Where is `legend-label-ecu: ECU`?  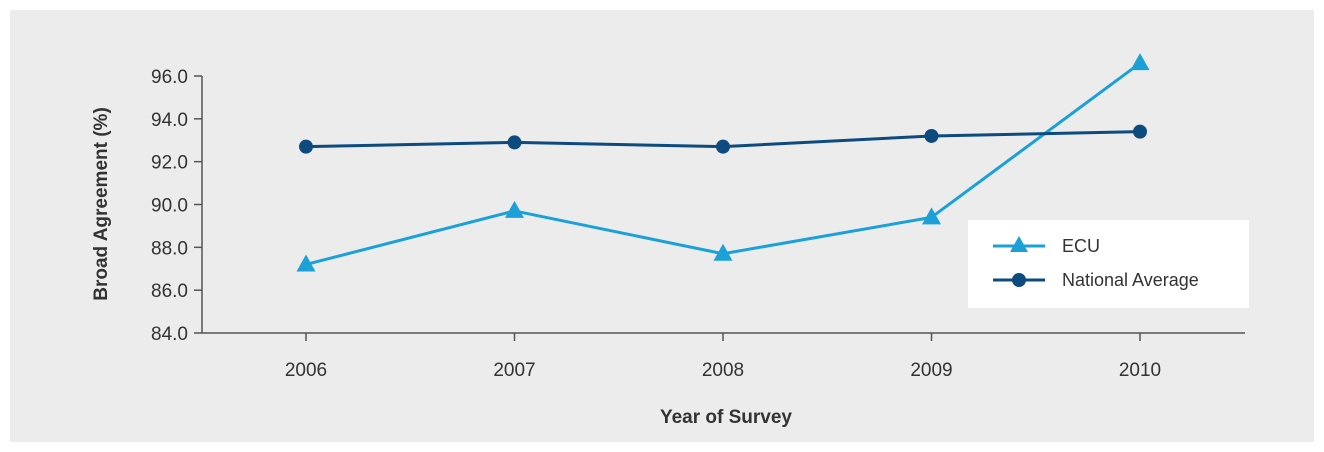 legend-label-ecu: ECU is located at coordinates (1081, 246).